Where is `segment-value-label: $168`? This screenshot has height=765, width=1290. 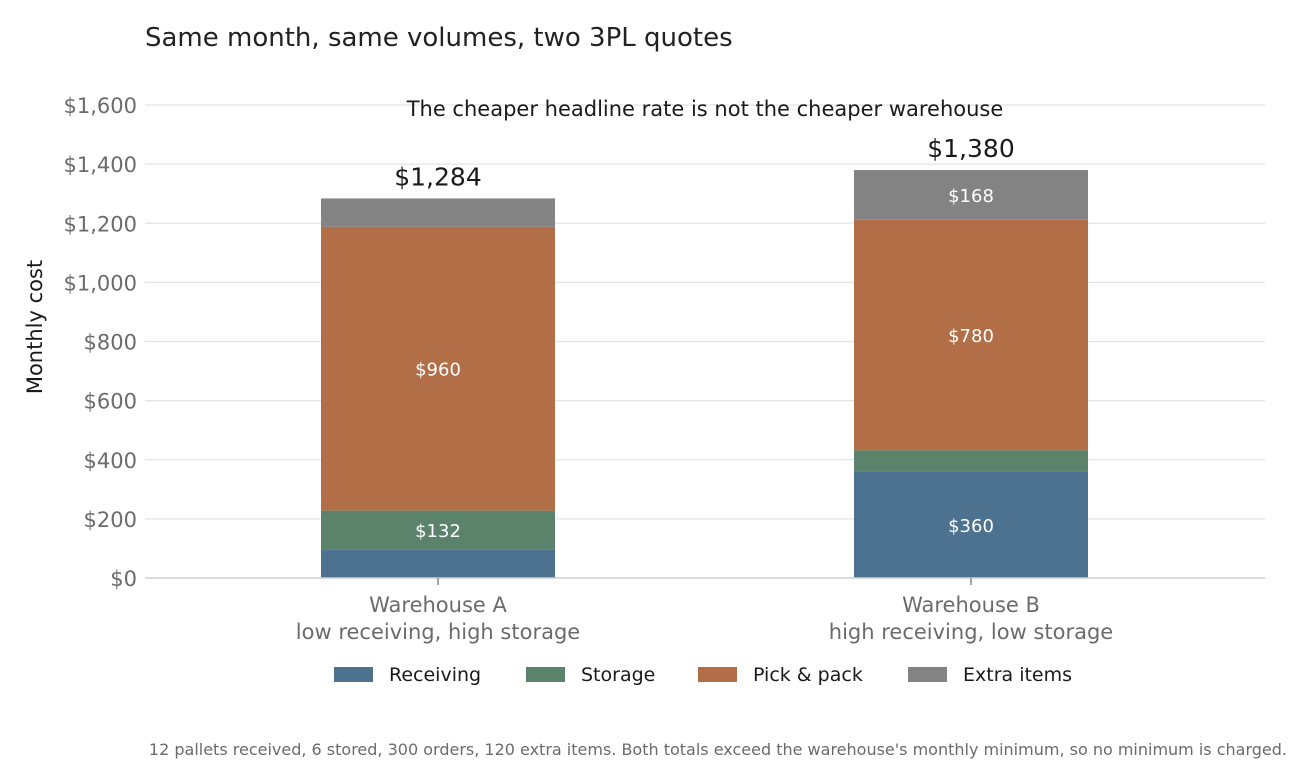
segment-value-label: $168 is located at coordinates (971, 196).